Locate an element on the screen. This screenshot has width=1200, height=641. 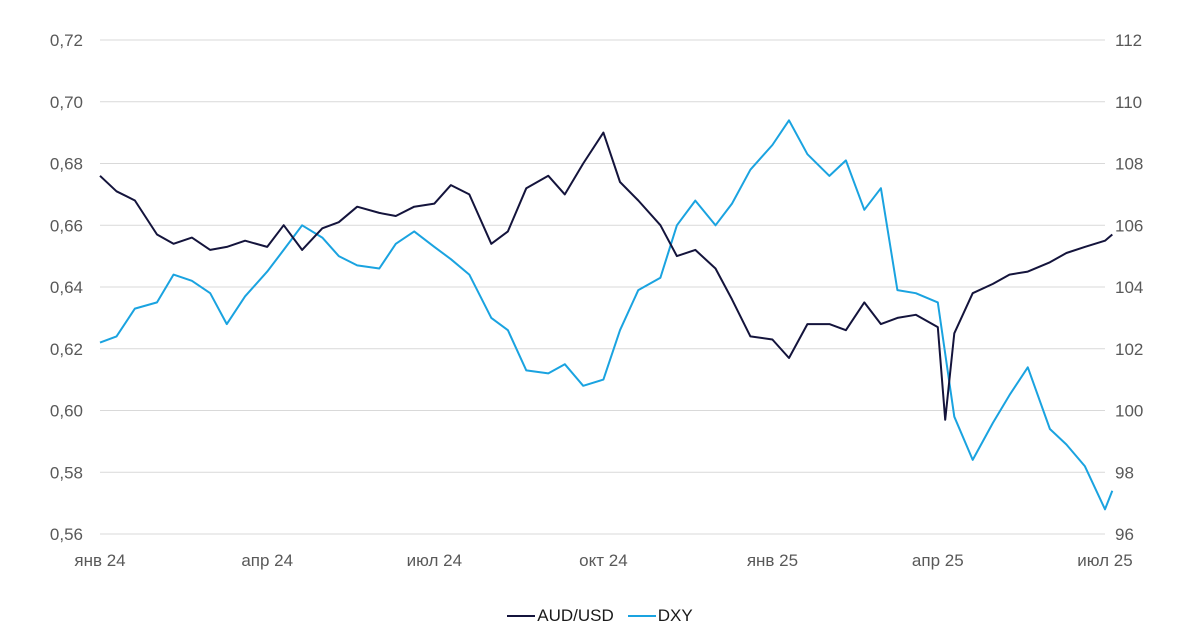
legend-item-dxy: DXY is located at coordinates (660, 616).